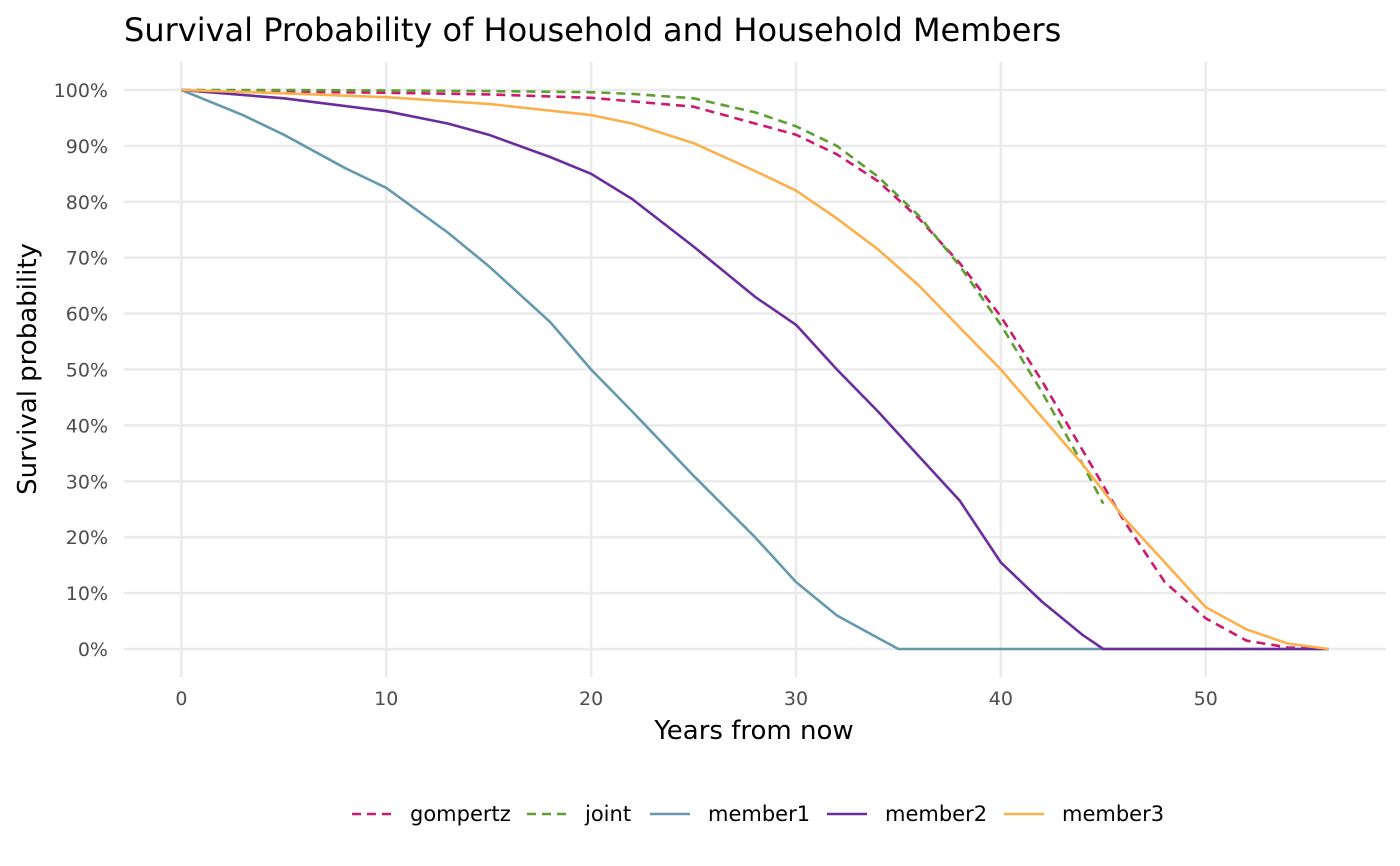 This screenshot has height=866, width=1400. Describe the element at coordinates (87, 147) in the screenshot. I see `y-tick-label: 90%` at that location.